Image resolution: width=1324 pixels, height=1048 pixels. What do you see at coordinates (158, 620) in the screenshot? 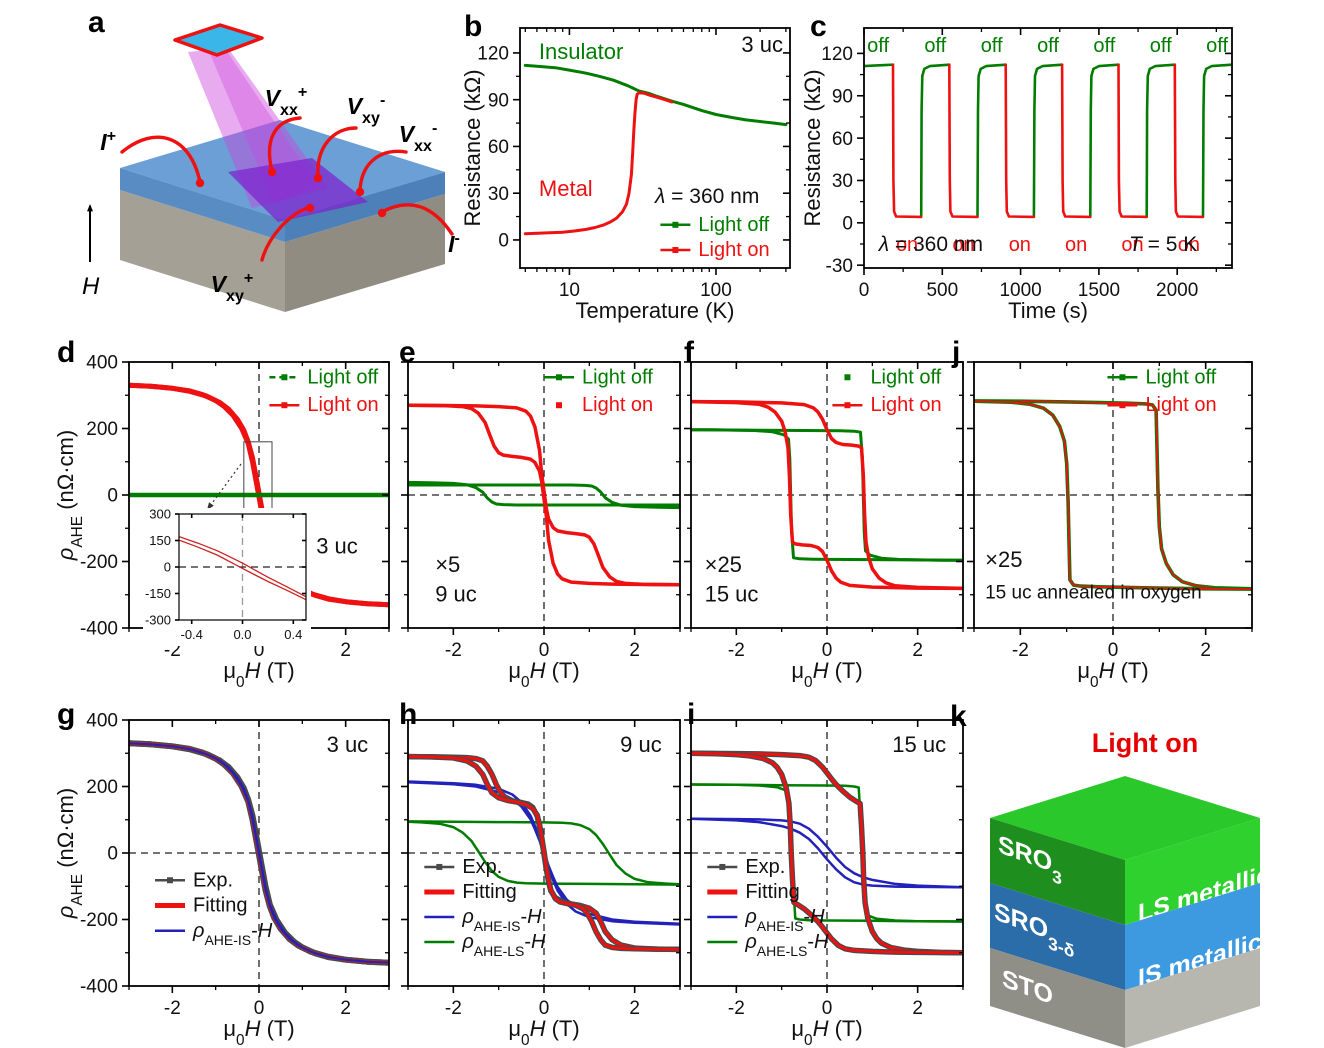
I see `svg-text: -300` at bounding box center [158, 620].